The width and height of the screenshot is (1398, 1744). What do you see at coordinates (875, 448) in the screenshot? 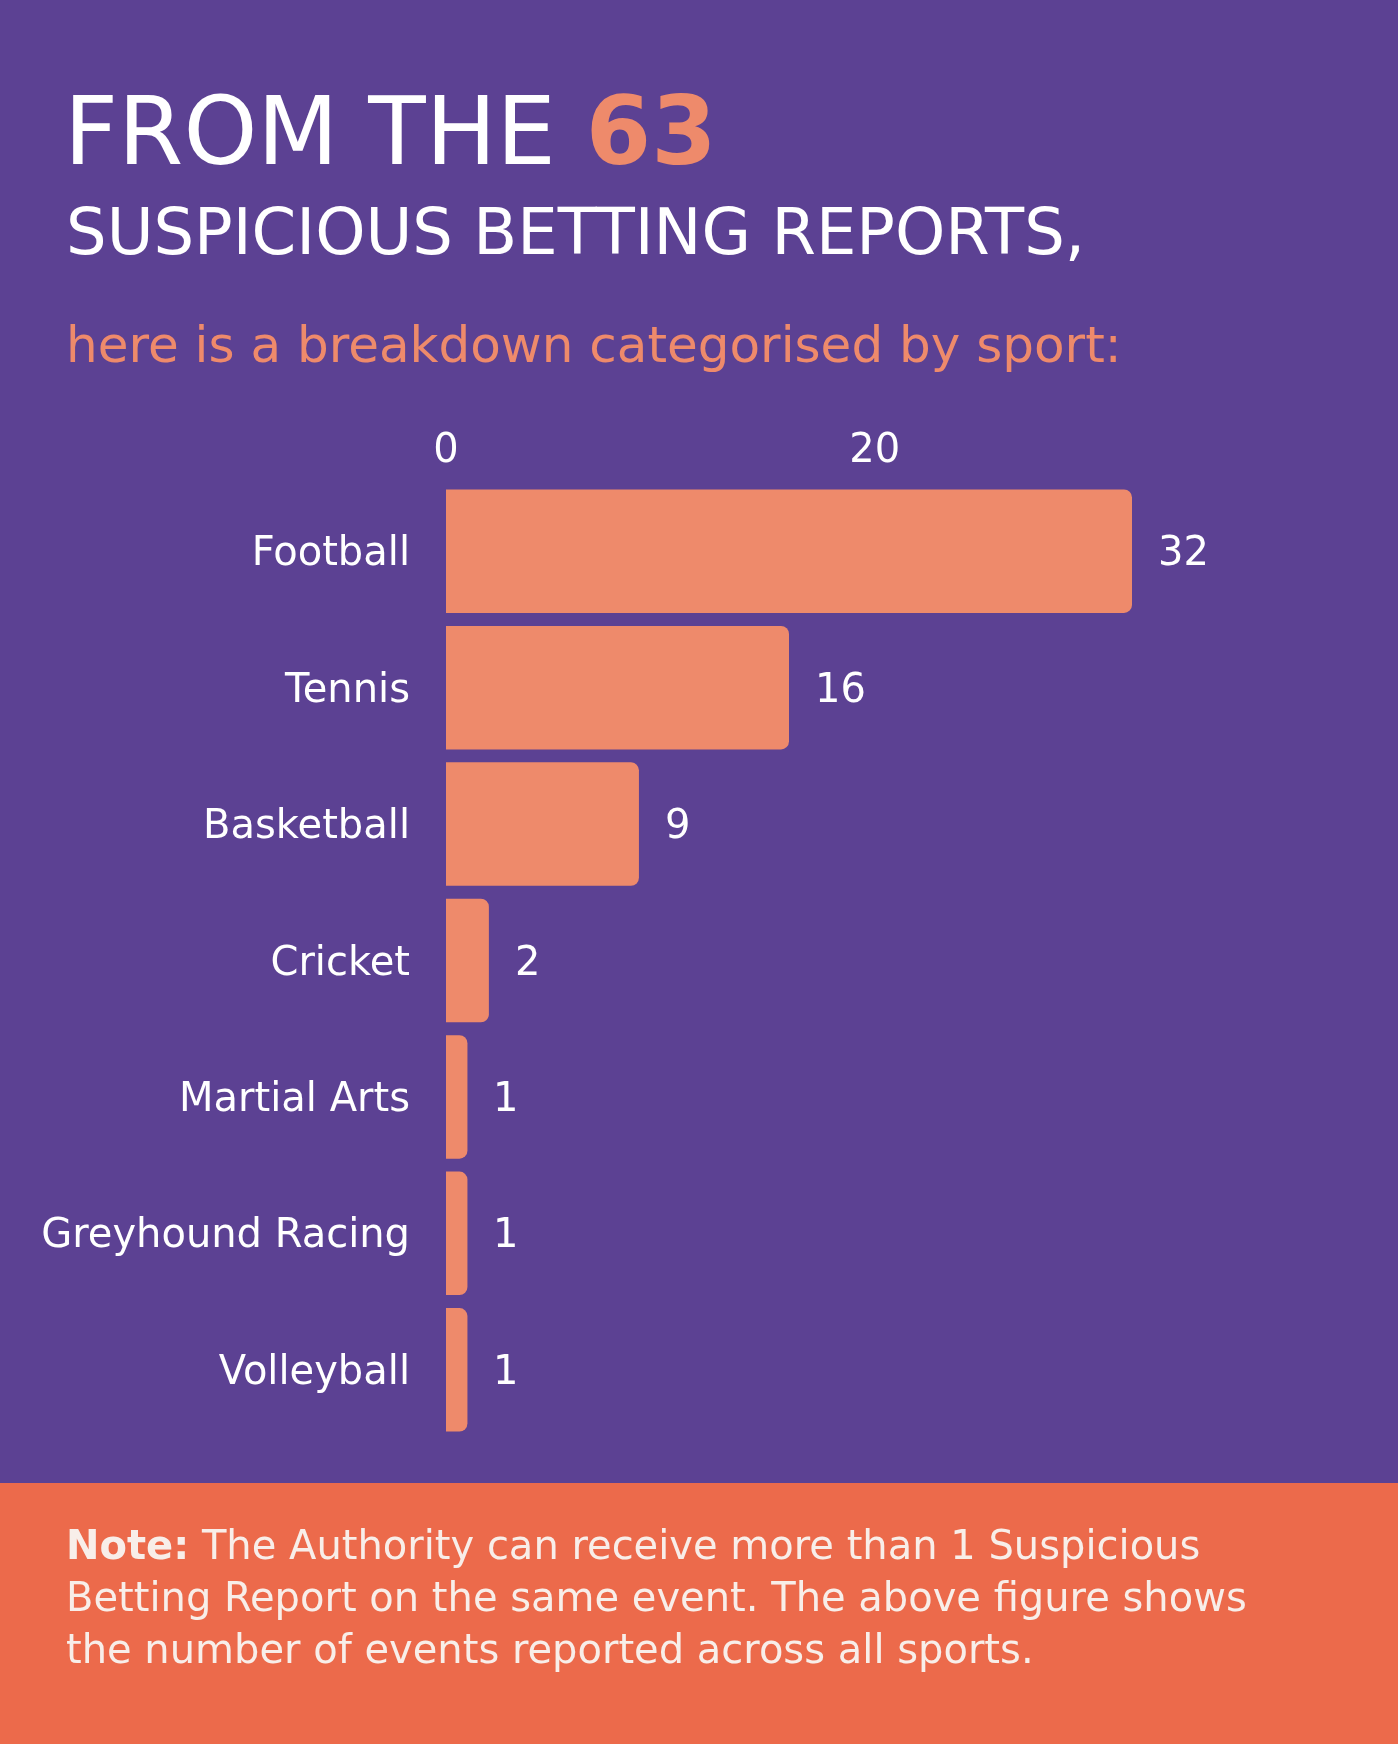
I see `x-tick-label: 20` at bounding box center [875, 448].